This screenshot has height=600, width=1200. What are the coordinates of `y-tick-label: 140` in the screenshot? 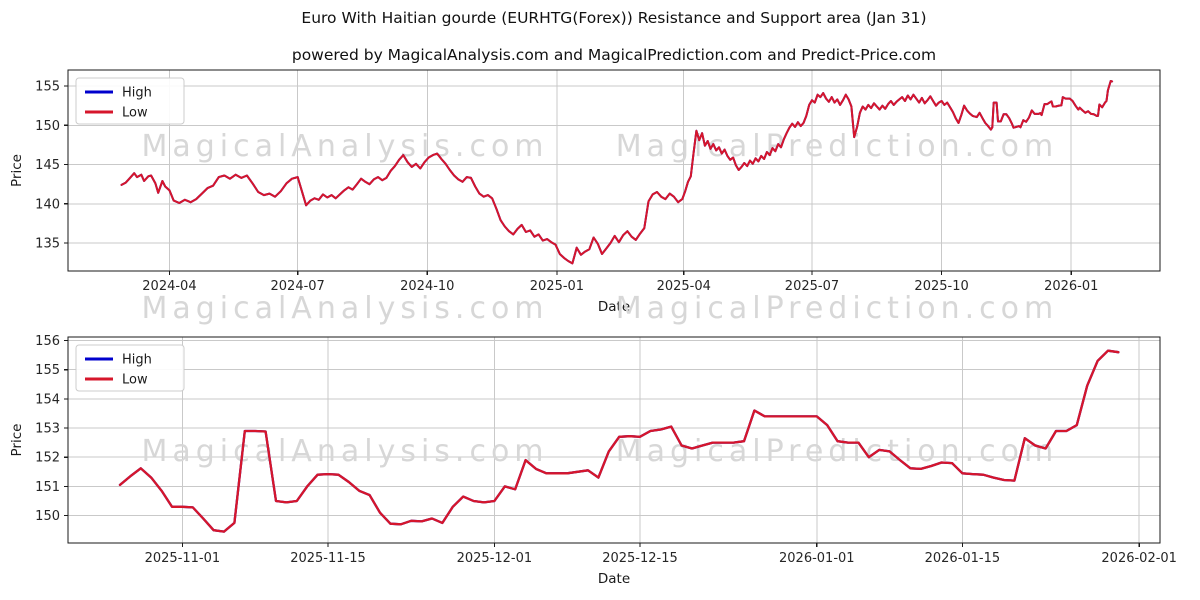 It's located at (47, 204).